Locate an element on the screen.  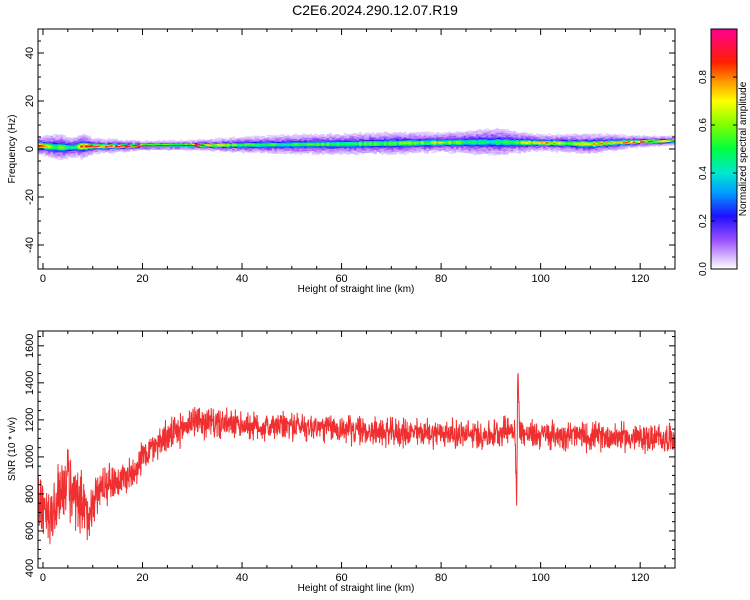
snr-y-axis-label: SNR (10 * v/v) is located at coordinates (12, 449).